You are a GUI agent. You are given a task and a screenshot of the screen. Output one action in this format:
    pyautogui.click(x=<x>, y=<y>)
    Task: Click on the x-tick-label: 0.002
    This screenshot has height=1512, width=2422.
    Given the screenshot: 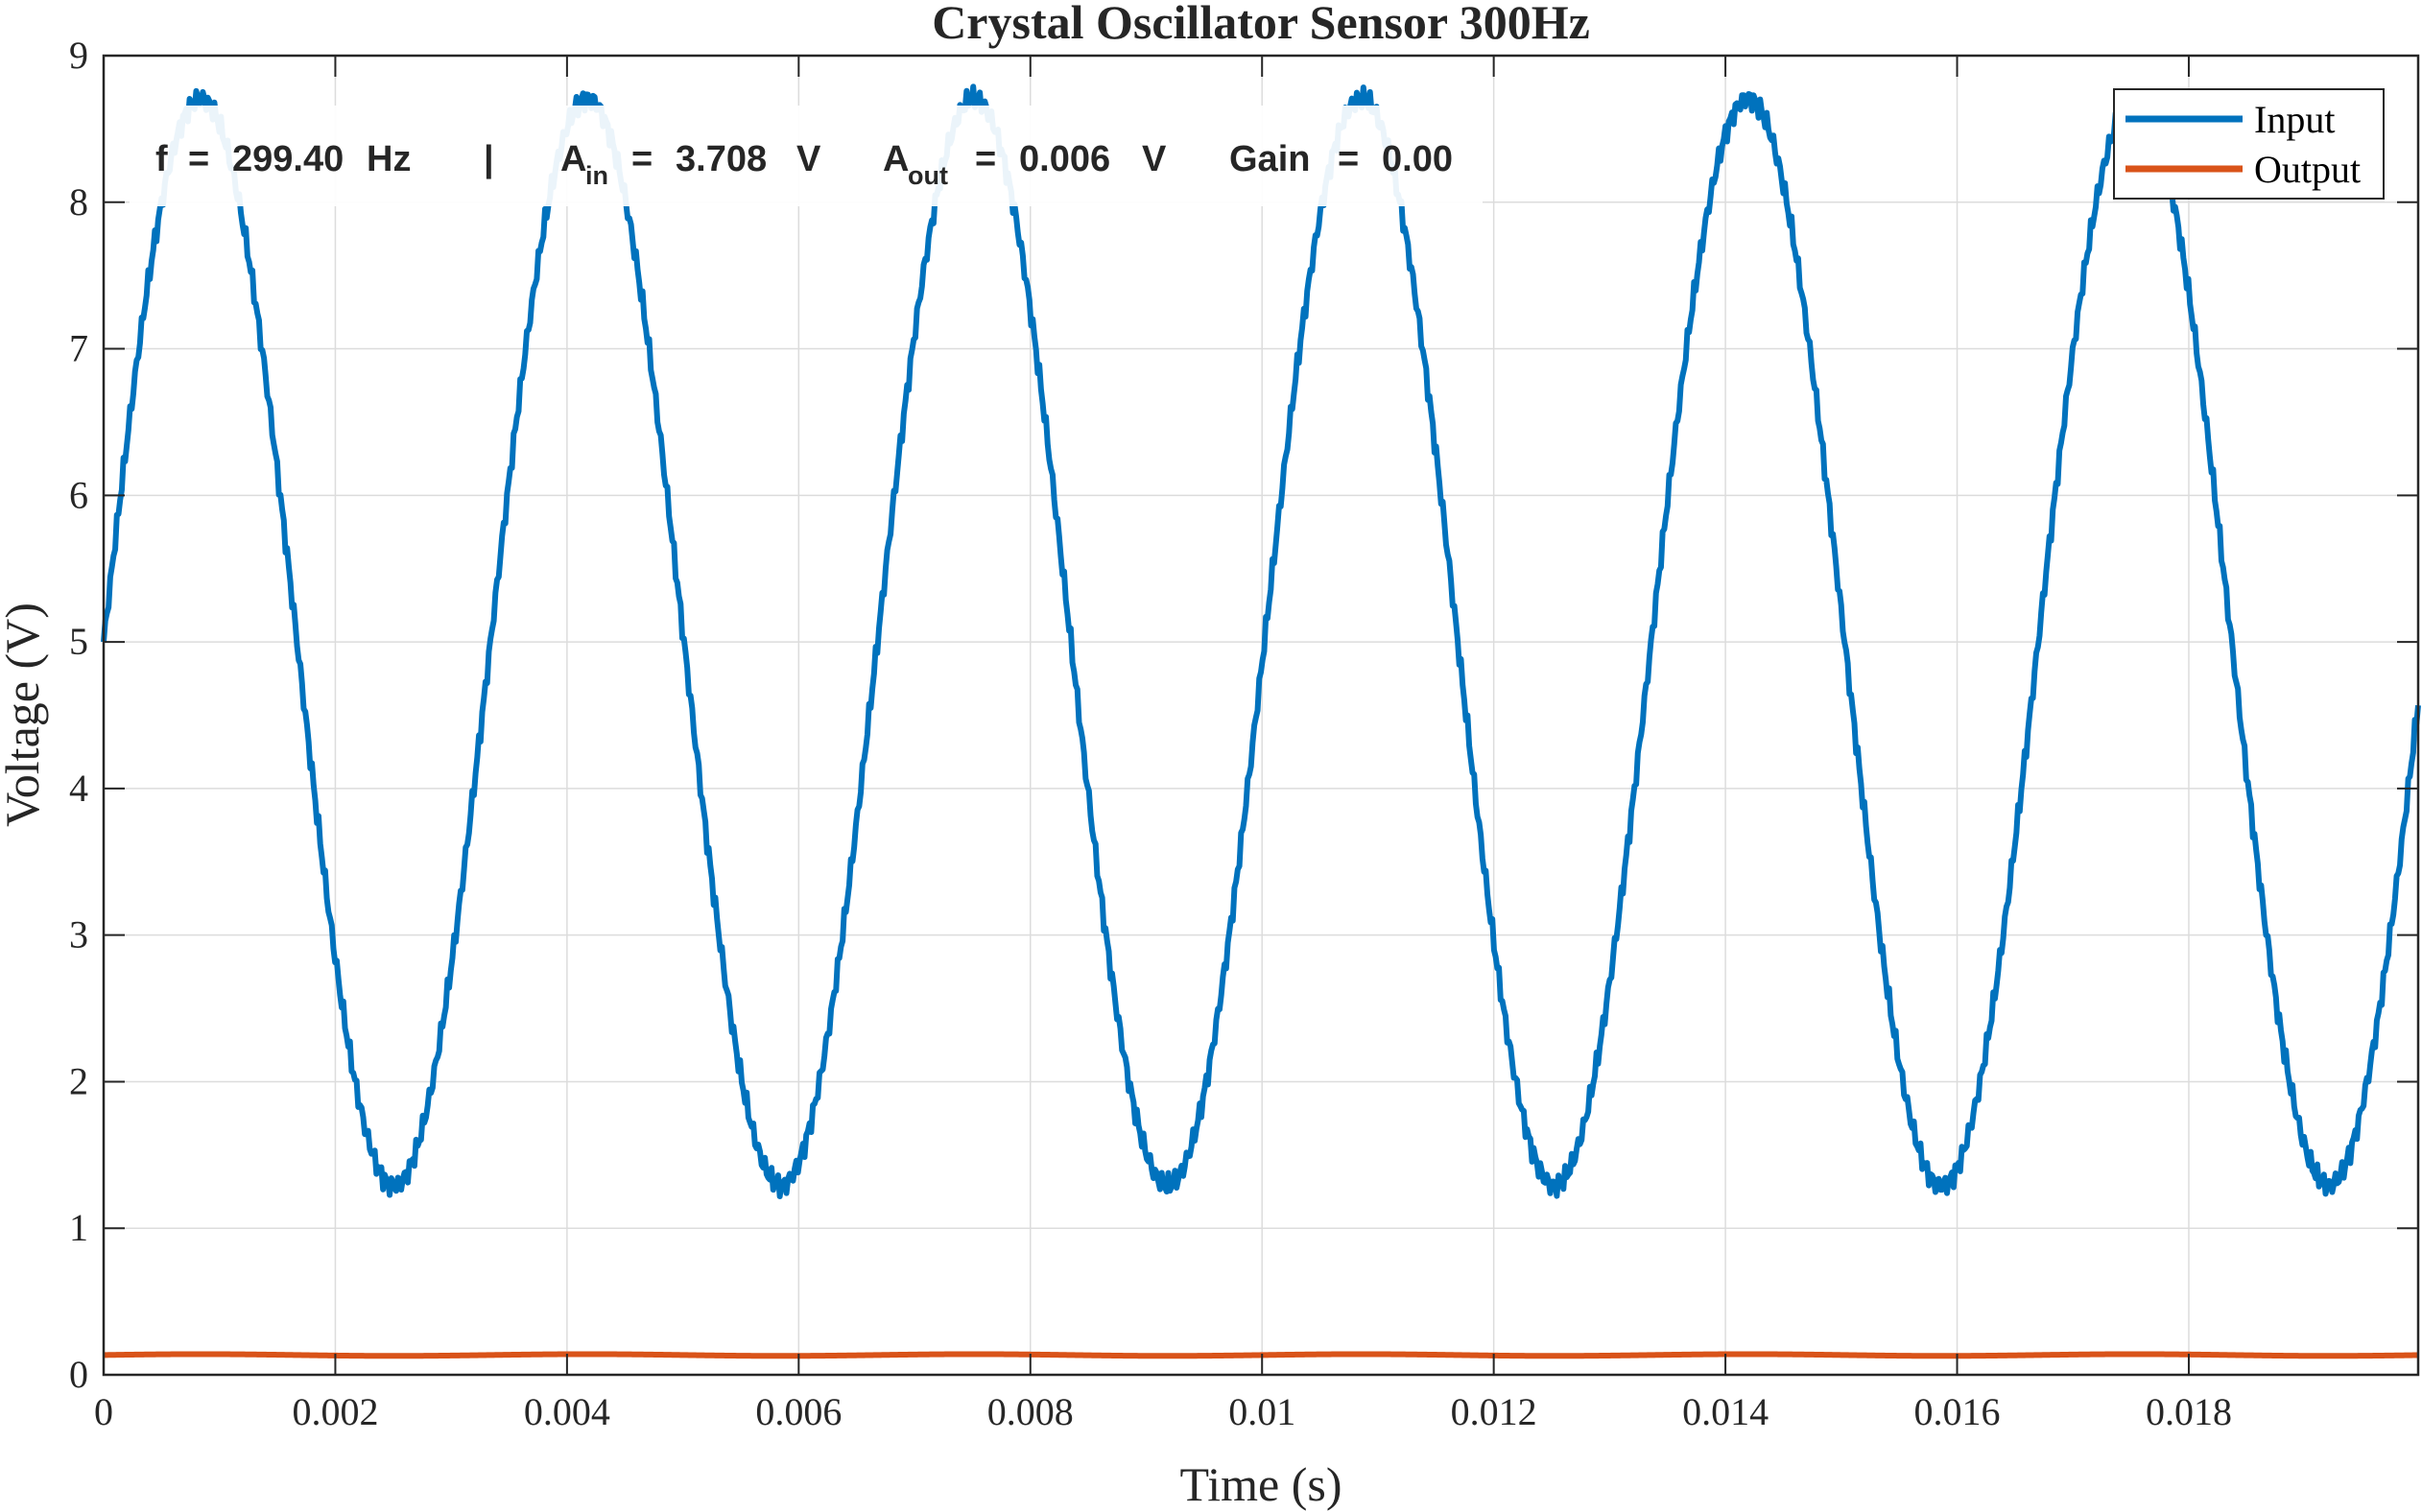 What is the action you would take?
    pyautogui.click(x=335, y=1411)
    